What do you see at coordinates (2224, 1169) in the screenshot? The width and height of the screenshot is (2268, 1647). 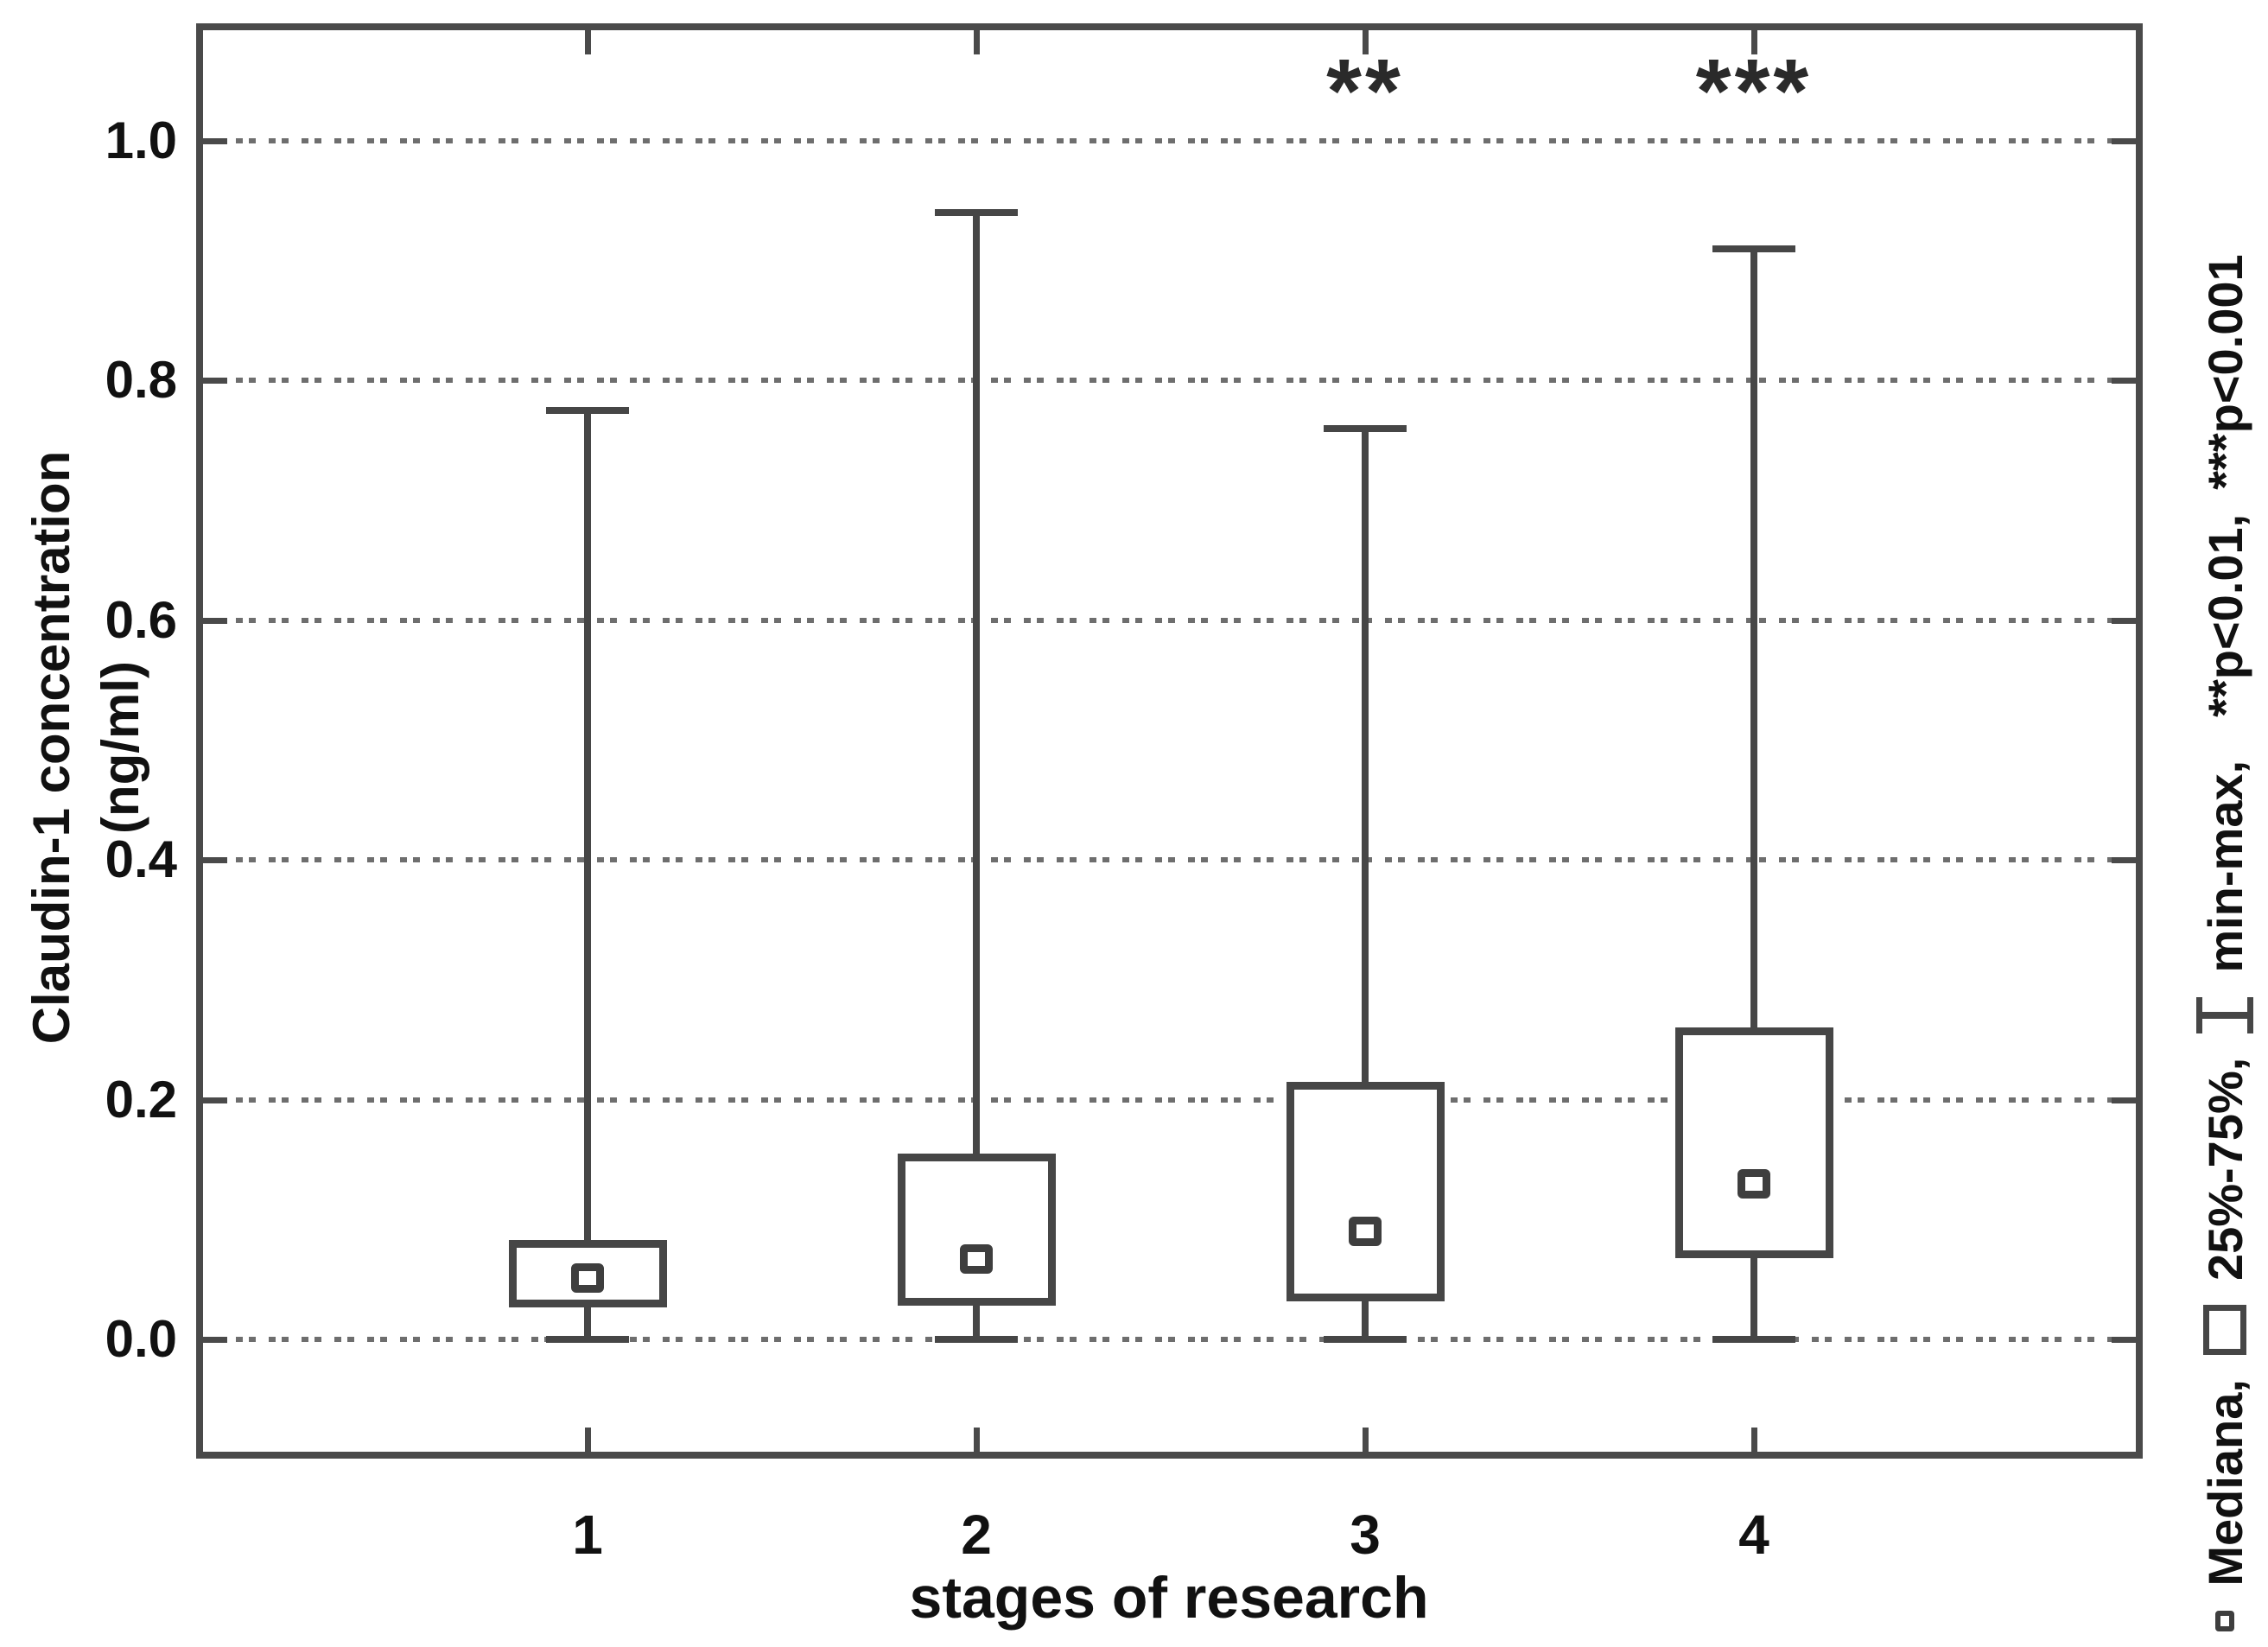 I see `legend-label-iqr: 25%-75%,` at bounding box center [2224, 1169].